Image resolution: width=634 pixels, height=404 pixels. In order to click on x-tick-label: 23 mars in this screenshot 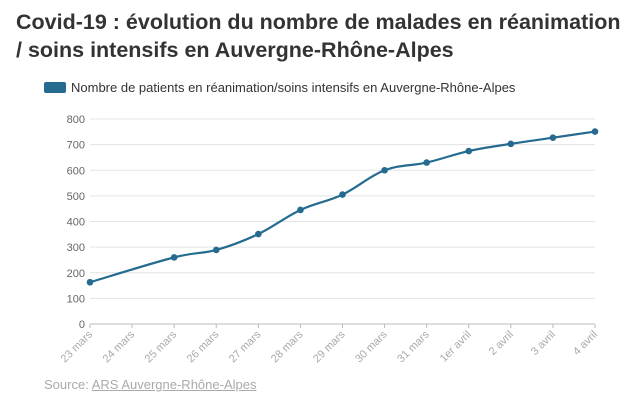, I will do `click(77, 346)`.